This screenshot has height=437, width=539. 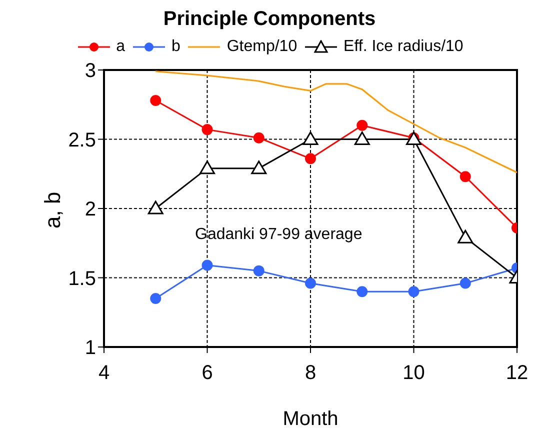 I want to click on annotation: Gadanki 97-99 average, so click(x=278, y=235).